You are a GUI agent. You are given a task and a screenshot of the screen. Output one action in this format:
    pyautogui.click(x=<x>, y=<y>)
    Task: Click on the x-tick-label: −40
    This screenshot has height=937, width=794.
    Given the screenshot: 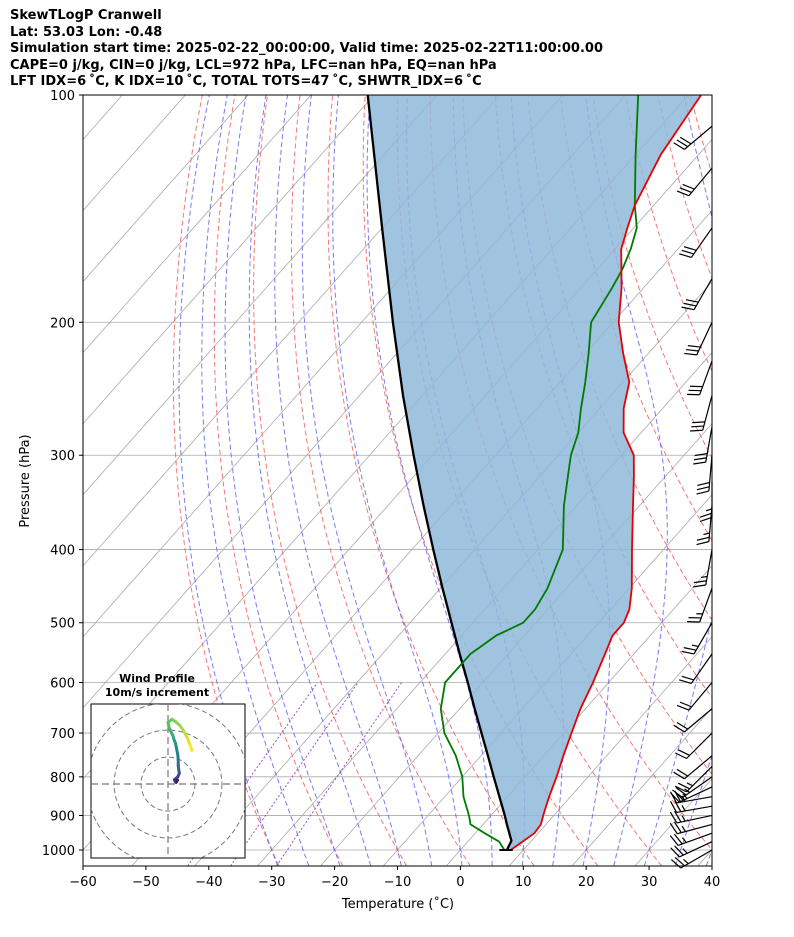 What is the action you would take?
    pyautogui.click(x=208, y=882)
    